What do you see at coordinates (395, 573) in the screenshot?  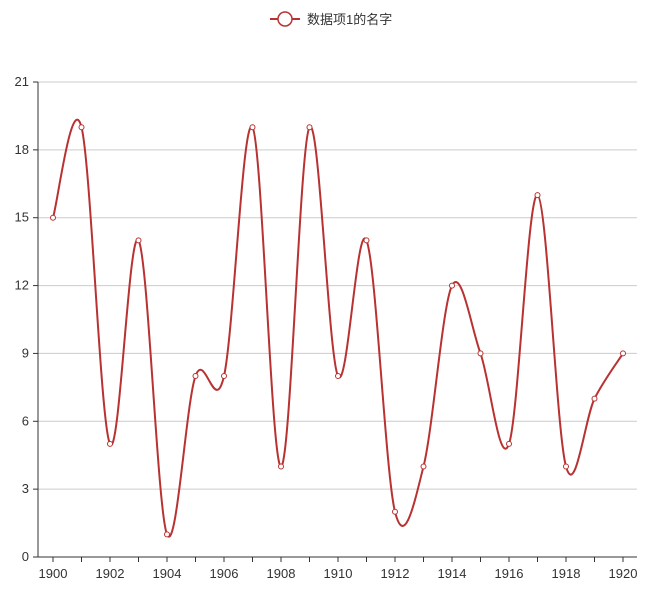 I see `x-tick-label: 1912` at bounding box center [395, 573].